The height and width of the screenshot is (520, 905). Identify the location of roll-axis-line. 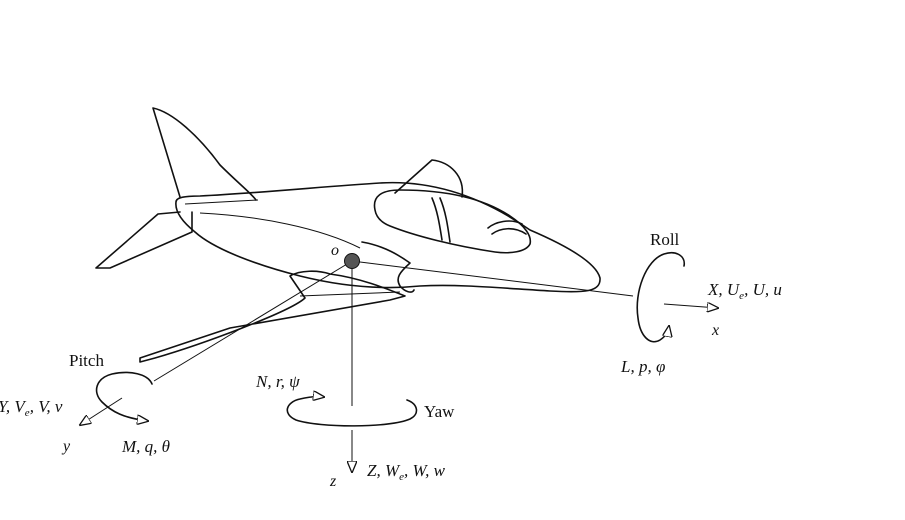
(492, 278).